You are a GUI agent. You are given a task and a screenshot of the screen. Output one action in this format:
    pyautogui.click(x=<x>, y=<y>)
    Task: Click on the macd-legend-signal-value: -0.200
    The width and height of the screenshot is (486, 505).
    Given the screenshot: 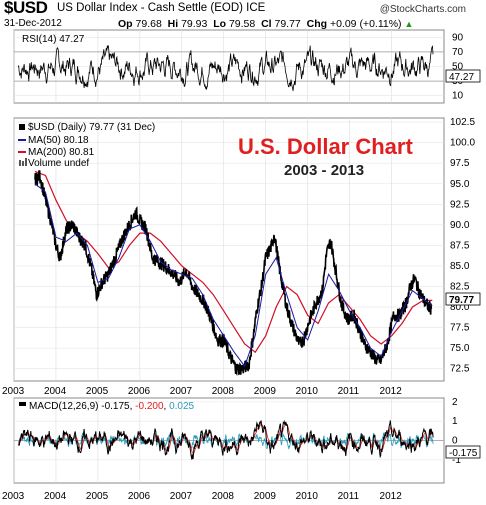 What is the action you would take?
    pyautogui.click(x=149, y=406)
    